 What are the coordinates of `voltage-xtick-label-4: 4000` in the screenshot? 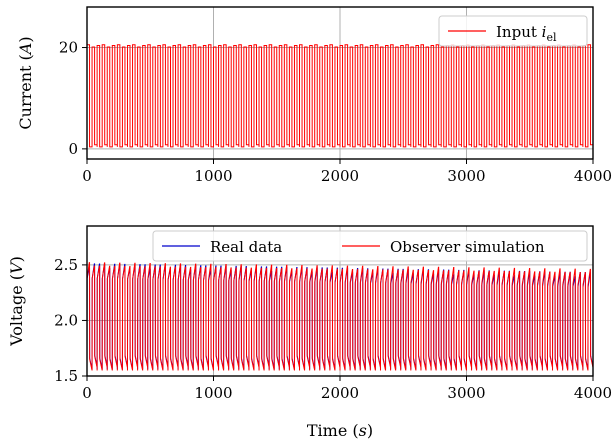 It's located at (593, 393).